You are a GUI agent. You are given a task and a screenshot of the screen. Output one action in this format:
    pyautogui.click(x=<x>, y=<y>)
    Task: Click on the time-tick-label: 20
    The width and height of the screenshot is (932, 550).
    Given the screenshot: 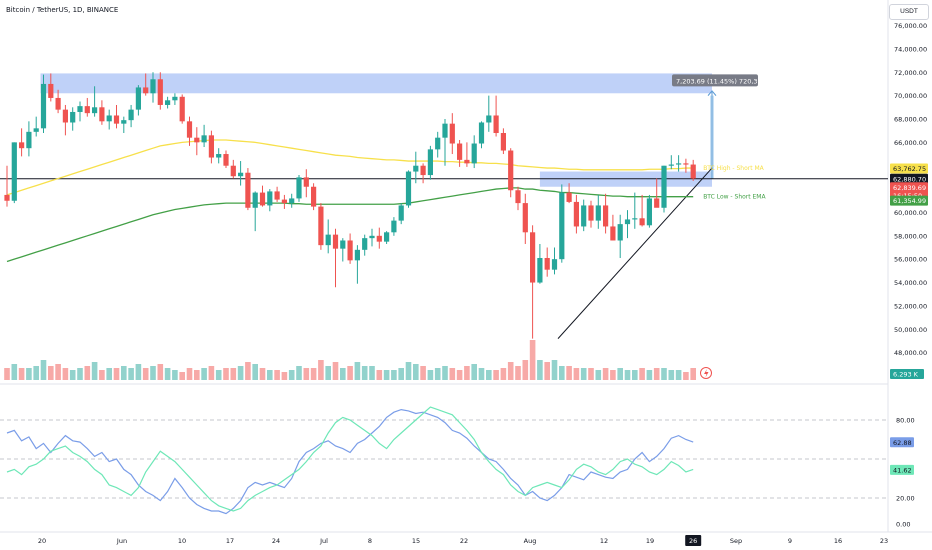 What is the action you would take?
    pyautogui.click(x=42, y=541)
    